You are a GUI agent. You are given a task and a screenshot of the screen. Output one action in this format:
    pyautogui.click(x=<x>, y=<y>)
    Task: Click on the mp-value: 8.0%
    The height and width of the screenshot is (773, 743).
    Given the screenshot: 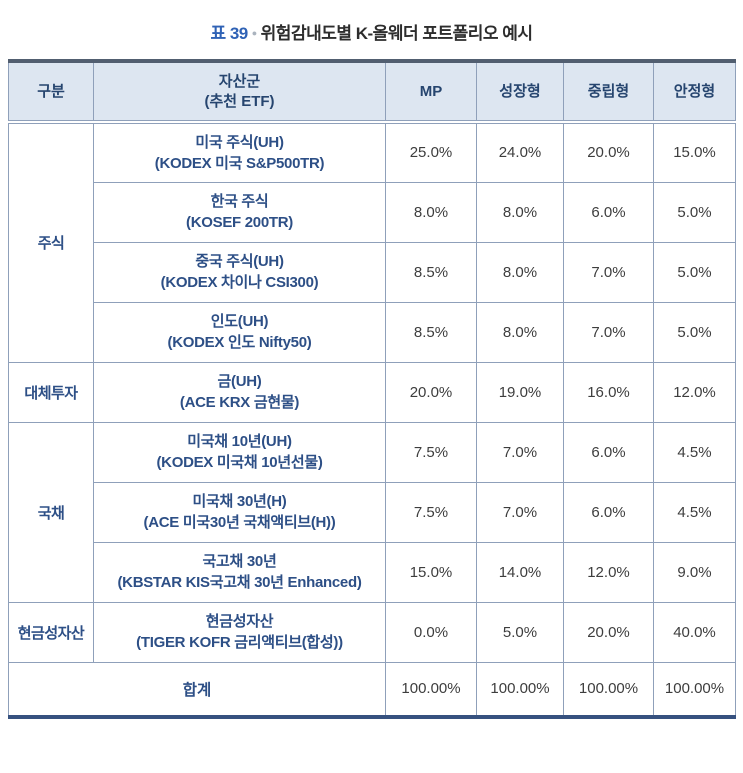 What is the action you would take?
    pyautogui.click(x=431, y=212)
    